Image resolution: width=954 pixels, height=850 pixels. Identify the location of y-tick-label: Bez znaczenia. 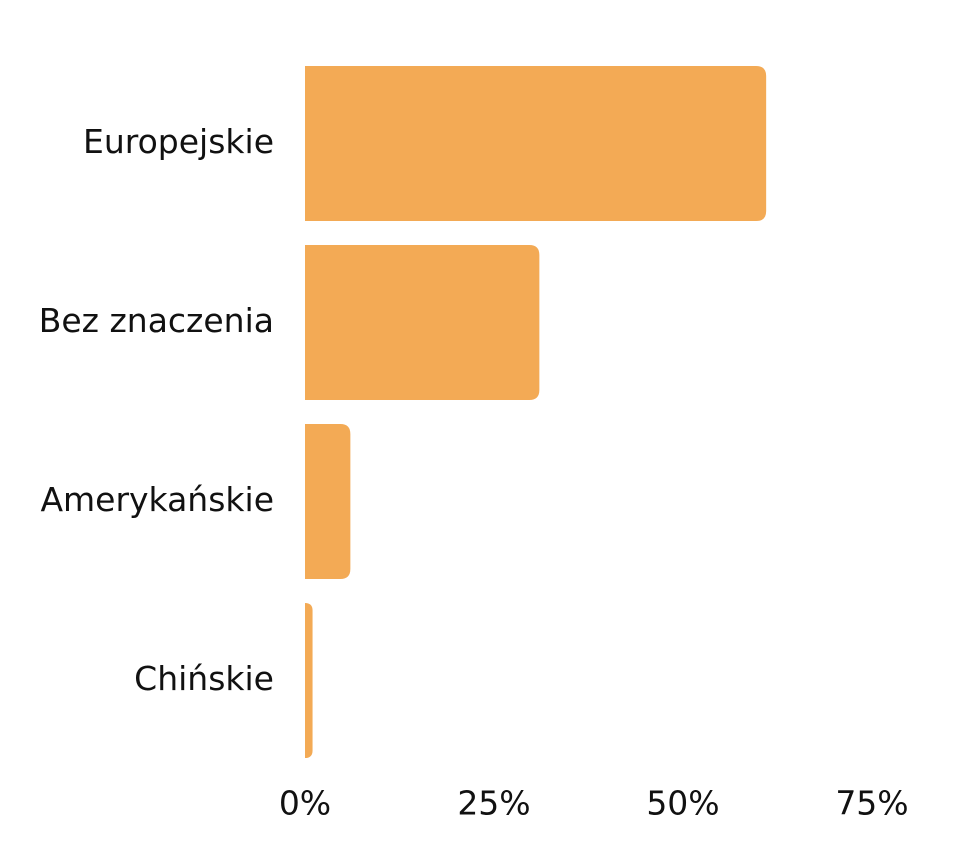
(156, 320).